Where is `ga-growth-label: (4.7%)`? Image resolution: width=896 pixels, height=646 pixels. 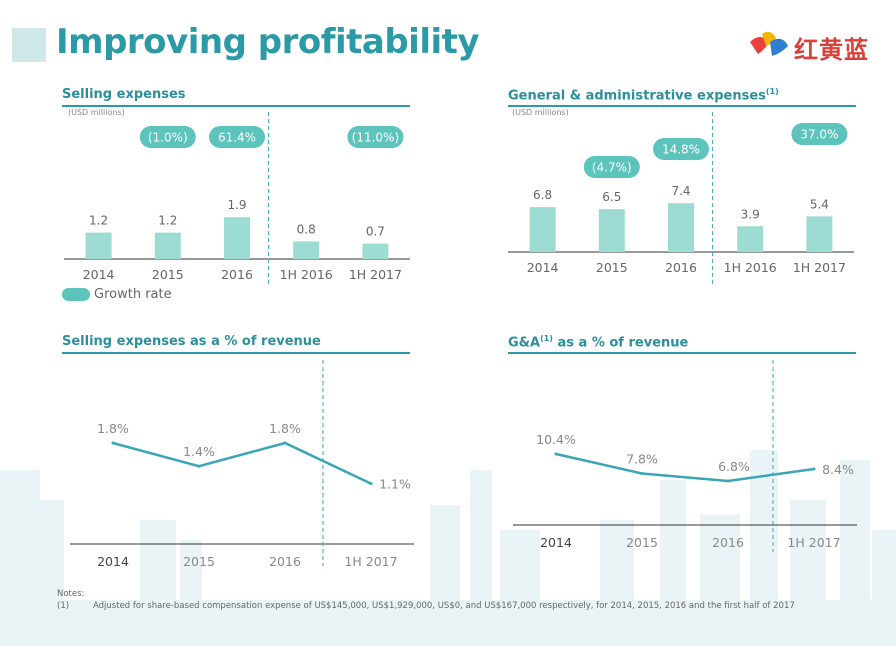
ga-growth-label: (4.7%) is located at coordinates (612, 168).